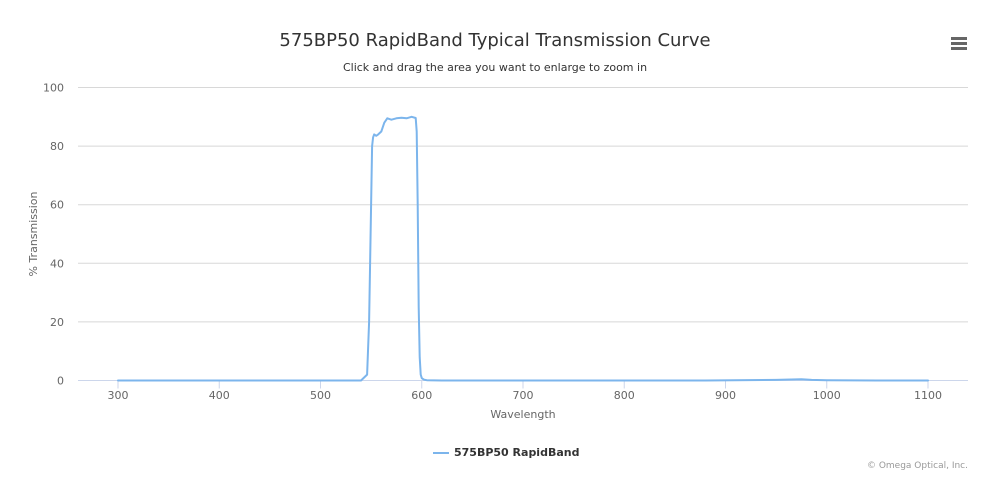  Describe the element at coordinates (522, 414) in the screenshot. I see `x-axis-title: Wavelength` at that location.